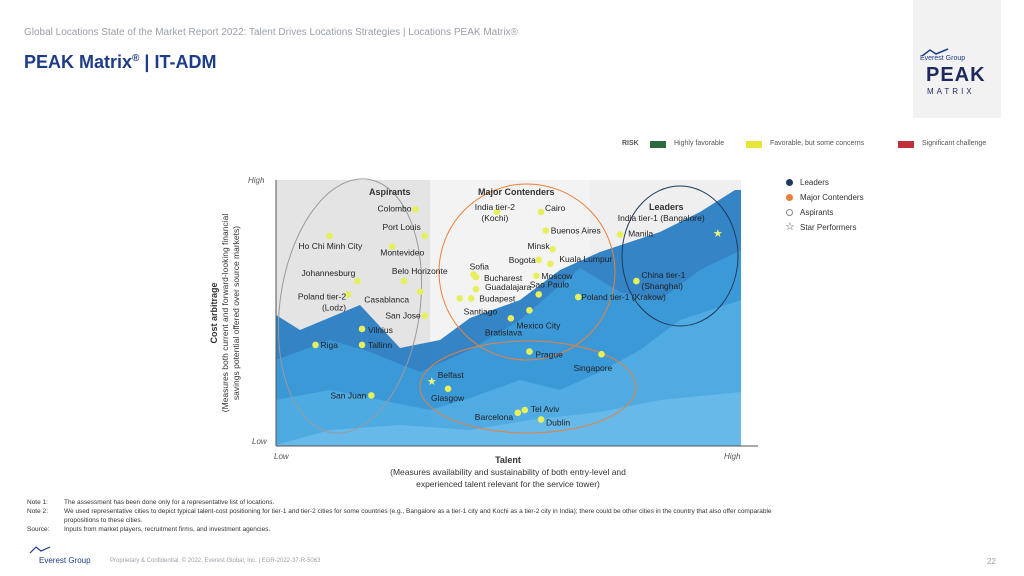  What do you see at coordinates (136, 58) in the screenshot?
I see `registered-mark: ®` at bounding box center [136, 58].